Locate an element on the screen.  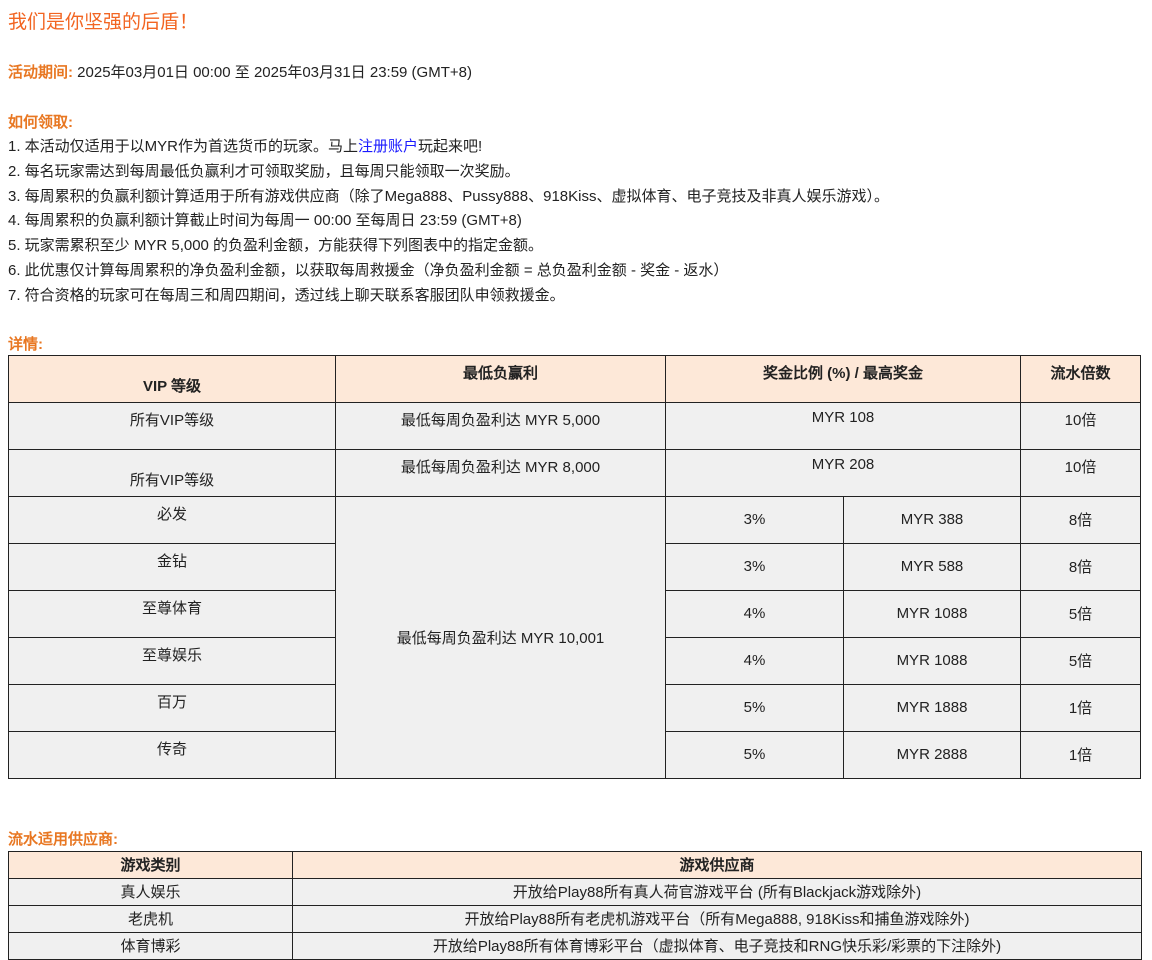
header-provider: 游戏供应商 is located at coordinates (717, 864).